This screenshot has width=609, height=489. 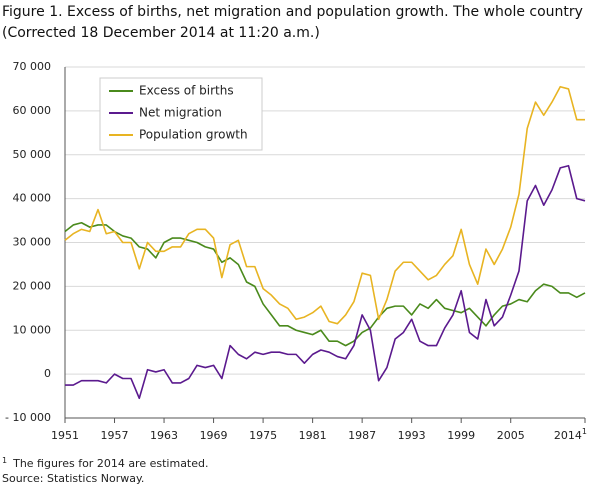 I want to click on footnote-text: The figures for 2014 are estimated., so click(x=110, y=463).